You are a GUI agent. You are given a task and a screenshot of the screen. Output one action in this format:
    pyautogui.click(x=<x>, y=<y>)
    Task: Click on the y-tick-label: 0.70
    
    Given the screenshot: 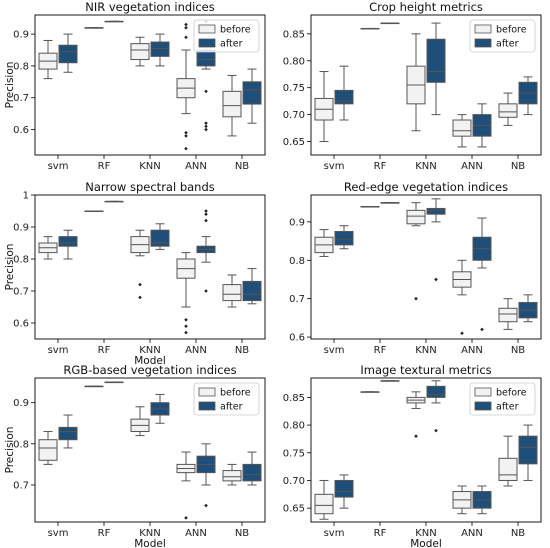 What is the action you would take?
    pyautogui.click(x=294, y=115)
    